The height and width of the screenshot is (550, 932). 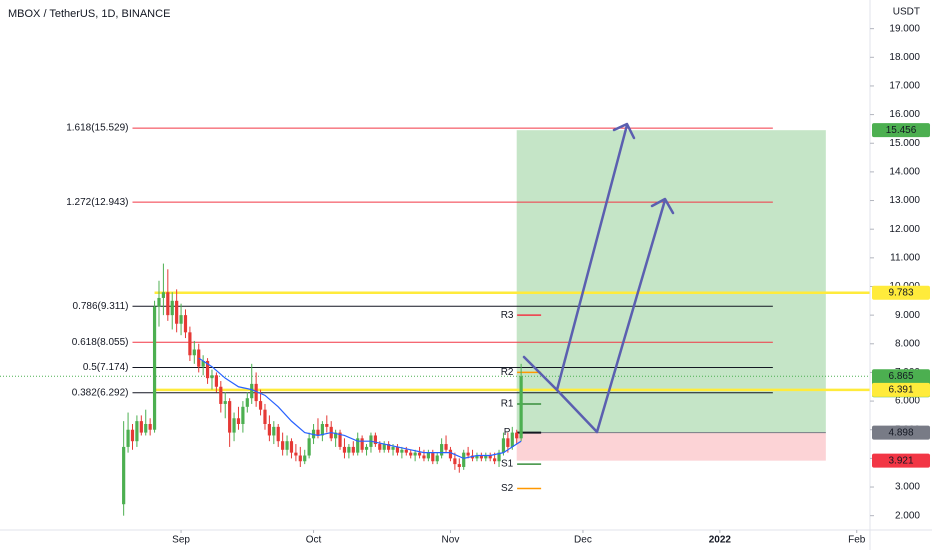 I want to click on x-tick-label: Feb, so click(x=857, y=540).